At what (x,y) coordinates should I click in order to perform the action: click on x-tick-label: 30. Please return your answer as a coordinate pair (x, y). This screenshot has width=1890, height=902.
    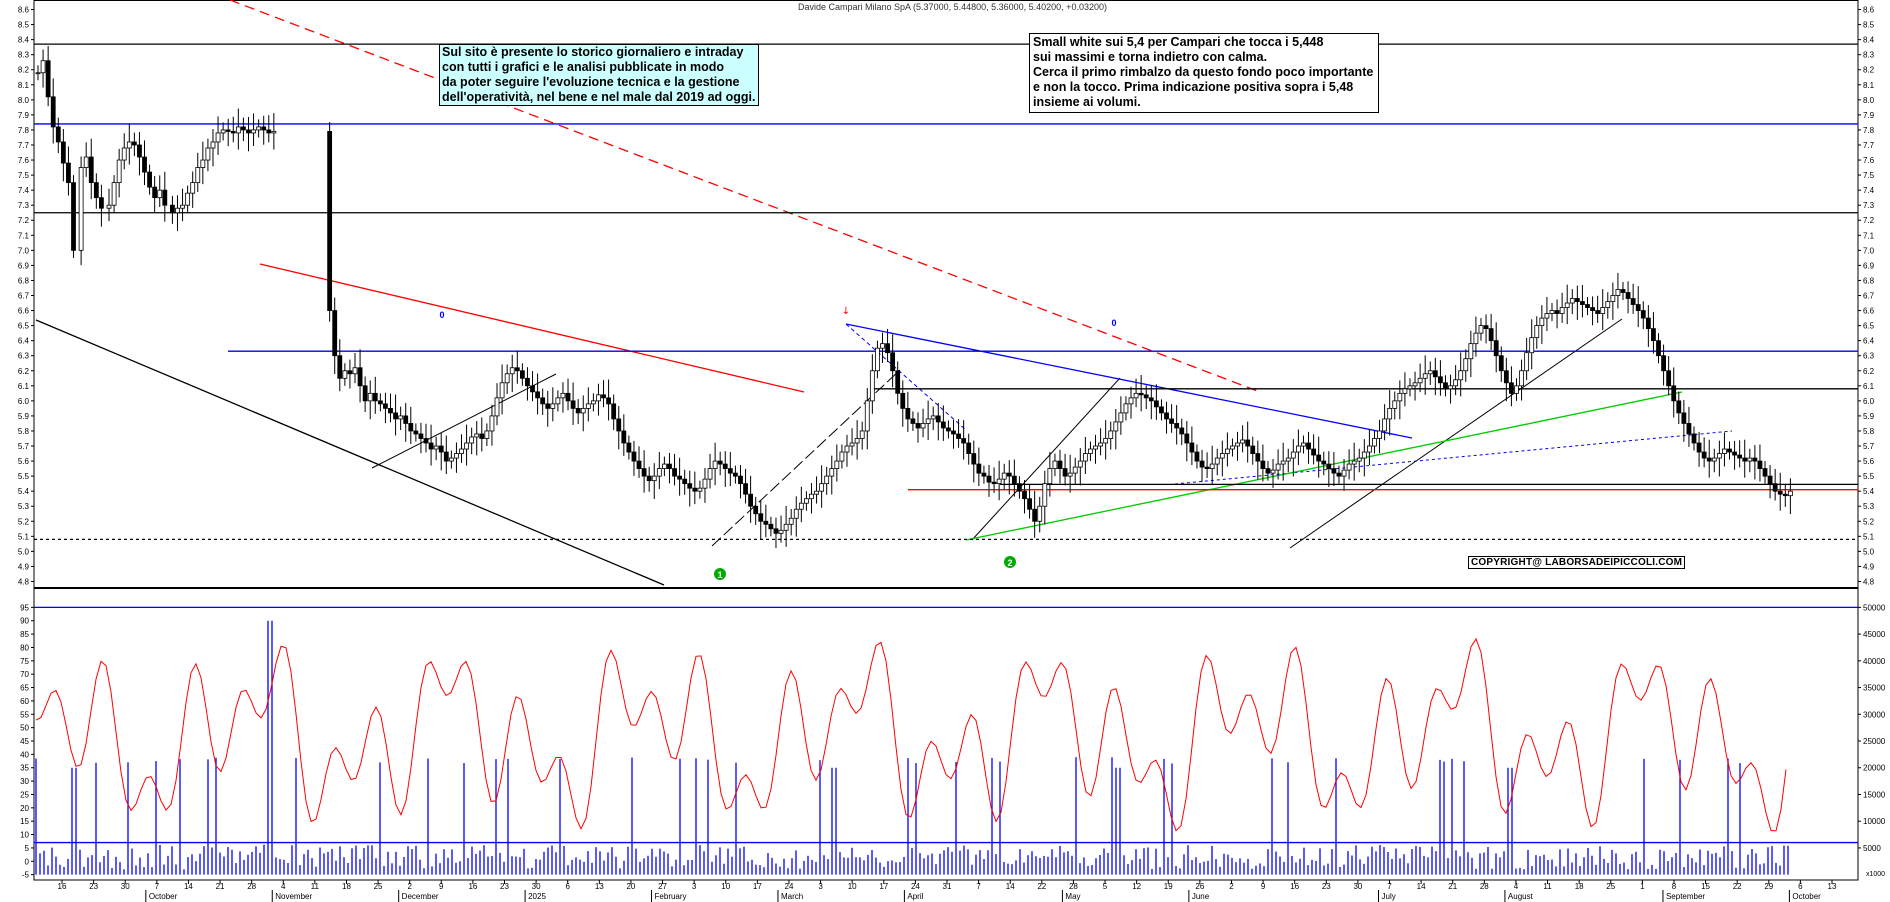
    Looking at the image, I should click on (536, 886).